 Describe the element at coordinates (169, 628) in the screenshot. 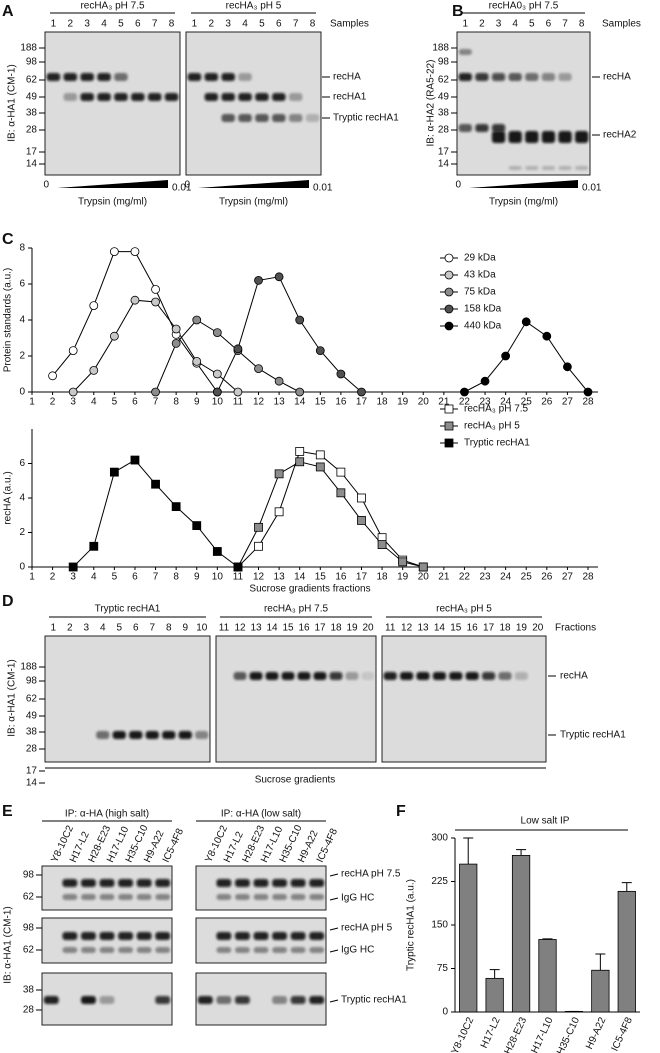

I see `lane-number: 8` at that location.